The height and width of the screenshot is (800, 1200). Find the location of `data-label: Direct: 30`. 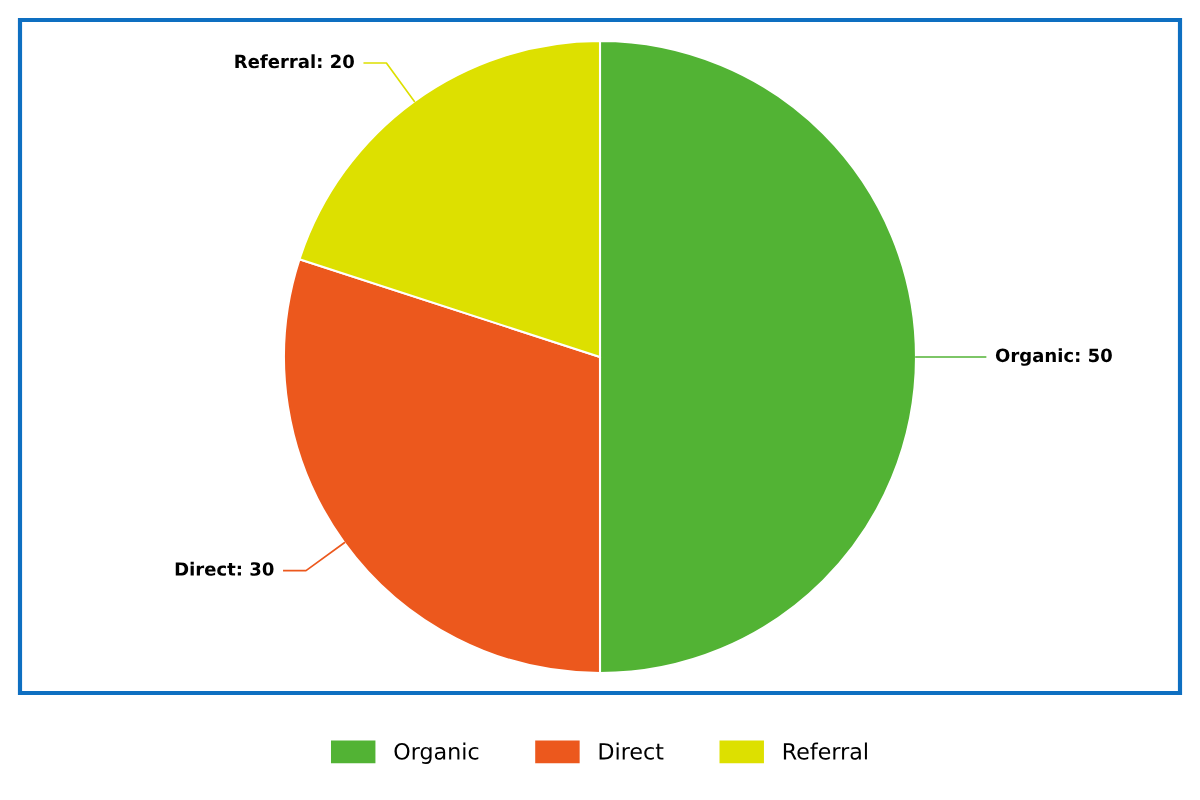

data-label: Direct: 30 is located at coordinates (224, 568).